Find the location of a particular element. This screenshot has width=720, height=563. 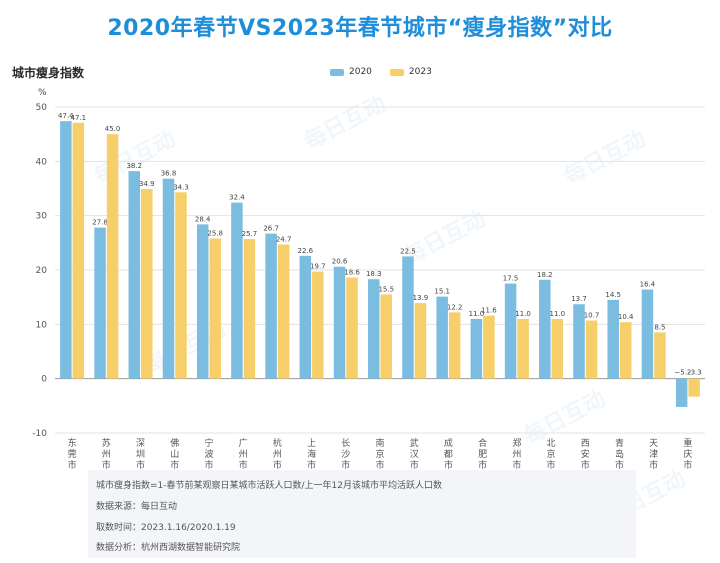

note-time: 取数时间：2023.1.16/2020.1.19 is located at coordinates (166, 528).